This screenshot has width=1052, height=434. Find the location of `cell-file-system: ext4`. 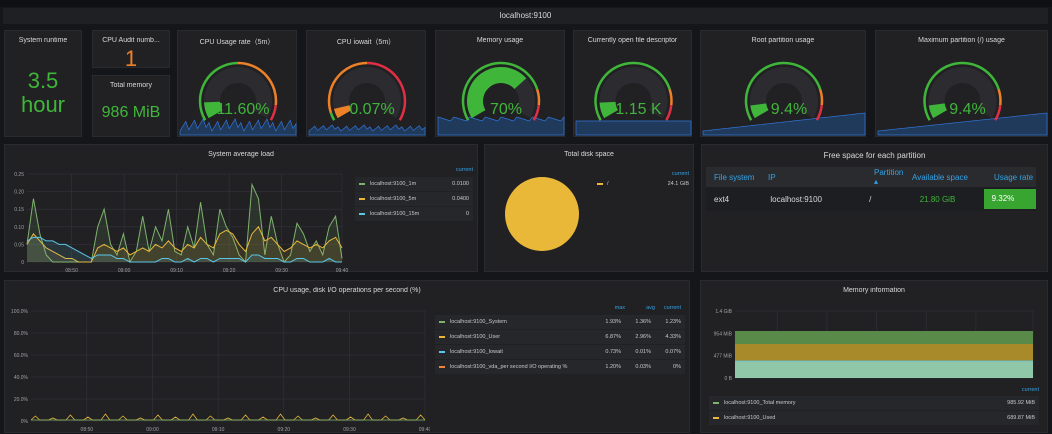

cell-file-system: ext4 is located at coordinates (722, 199).